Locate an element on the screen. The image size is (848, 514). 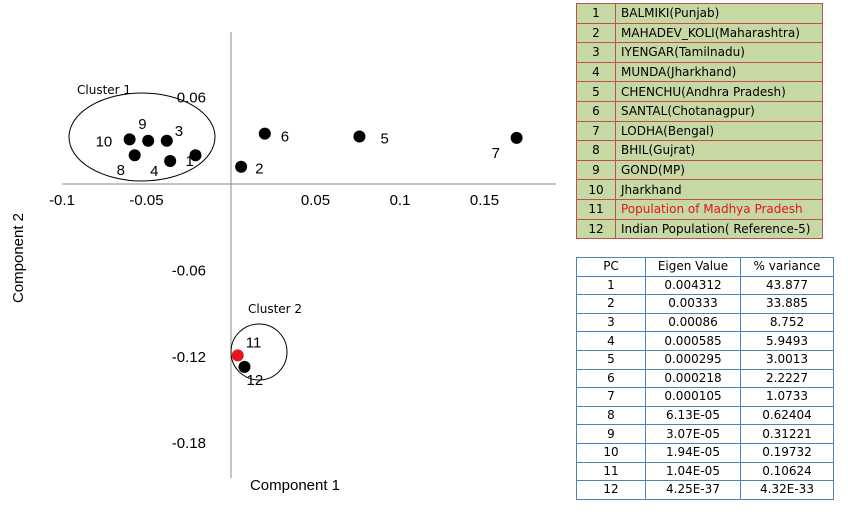
eigen-row: 12 4.25E-37 4.32E-33 is located at coordinates (705, 490).